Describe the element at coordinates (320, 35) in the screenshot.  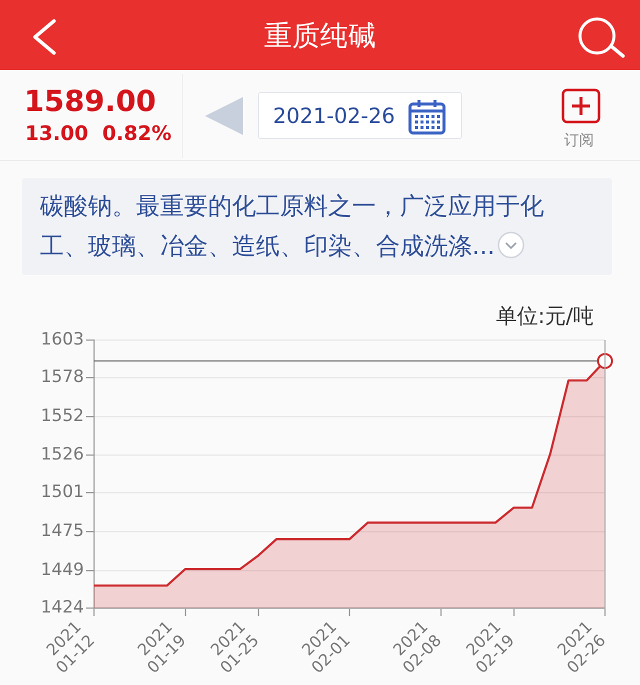
I see `chart-title: 重质纯碱` at that location.